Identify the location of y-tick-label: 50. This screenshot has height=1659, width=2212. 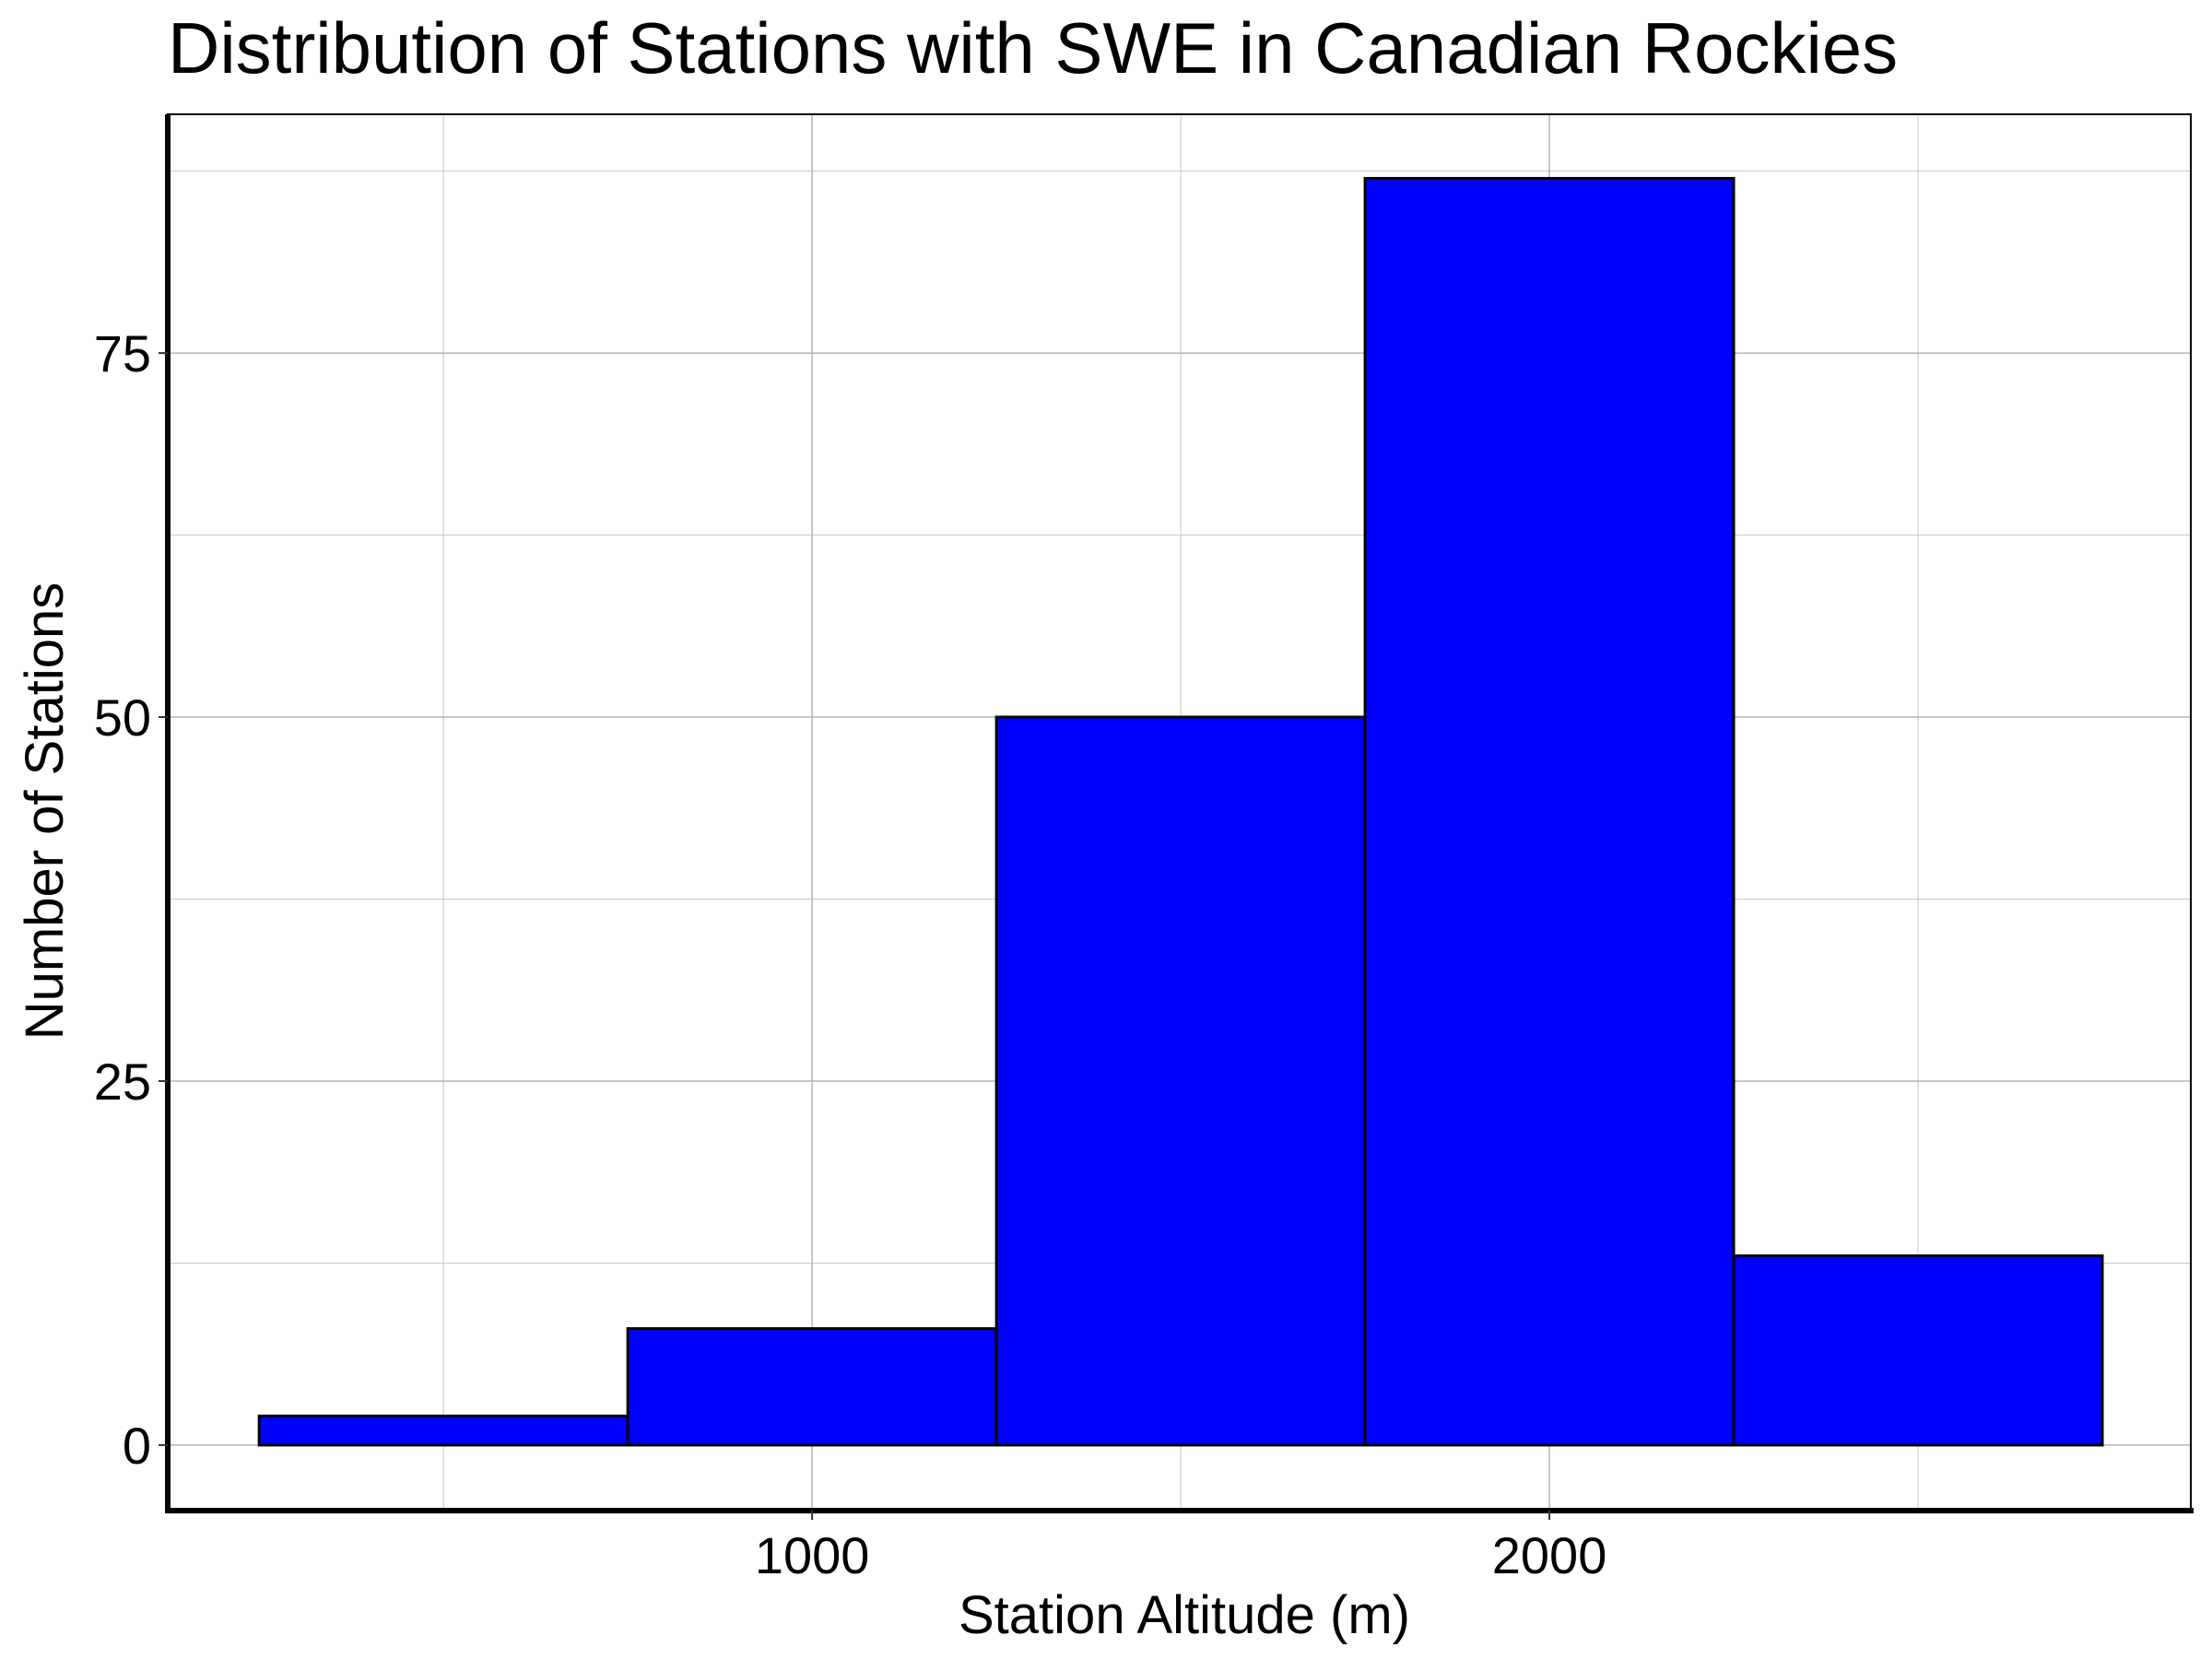
(122, 717).